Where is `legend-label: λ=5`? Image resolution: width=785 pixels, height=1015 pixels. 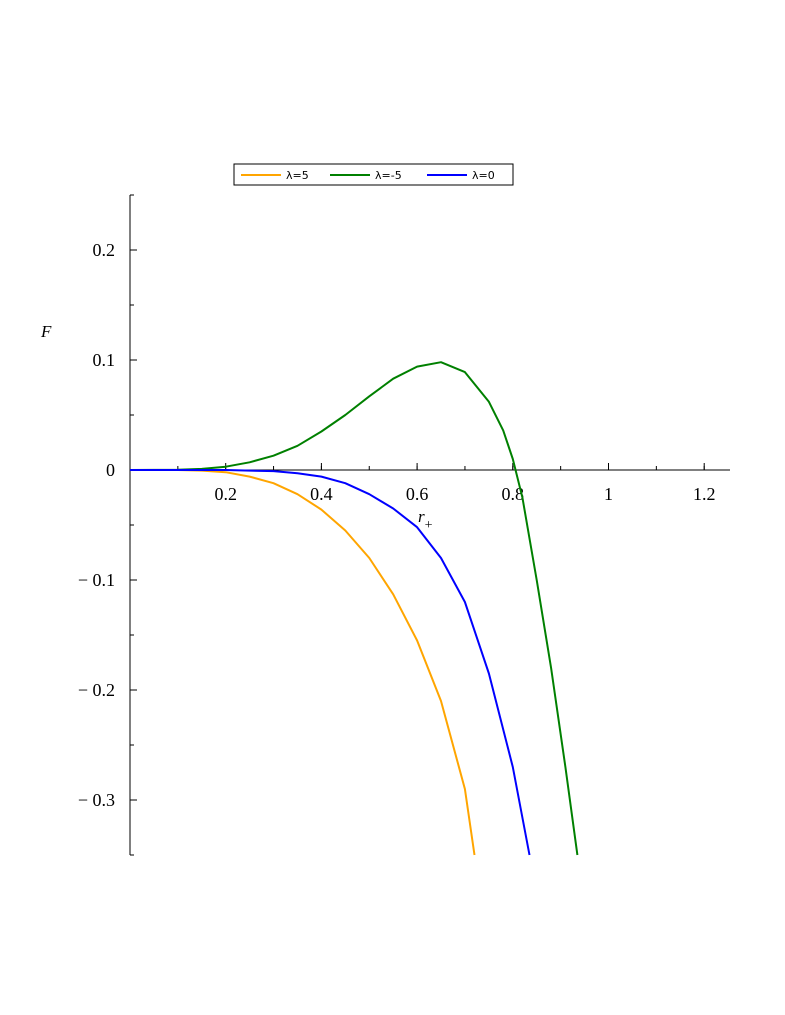 legend-label: λ=5 is located at coordinates (297, 175).